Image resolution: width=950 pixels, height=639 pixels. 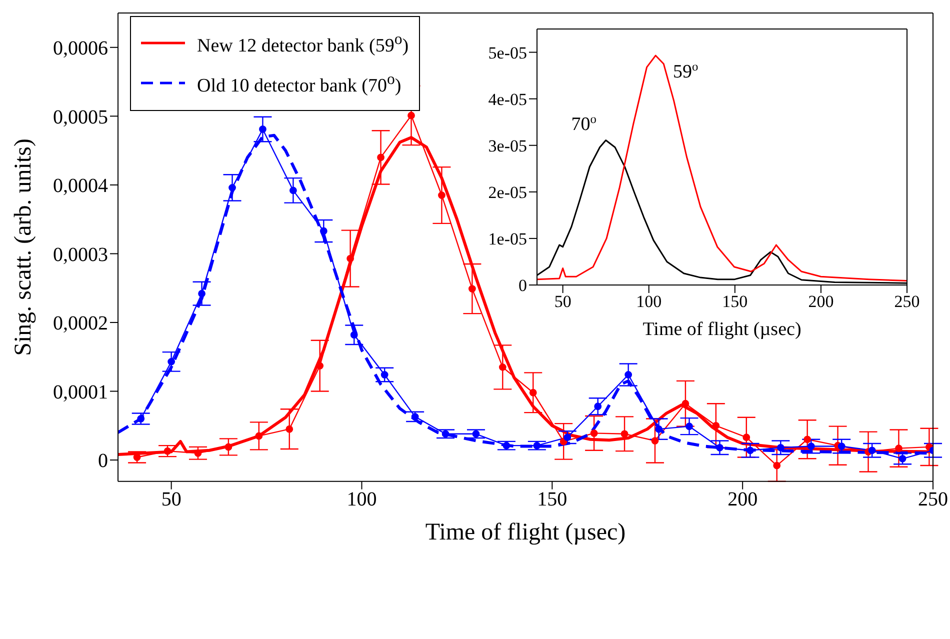 What do you see at coordinates (583, 124) in the screenshot?
I see `annotation: 70$^{o}$` at bounding box center [583, 124].